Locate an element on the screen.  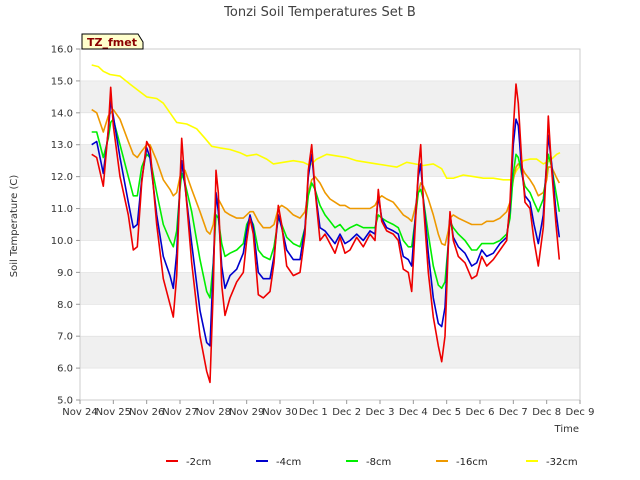
station-badge: TZ_fmet is located at coordinates (112, 41).